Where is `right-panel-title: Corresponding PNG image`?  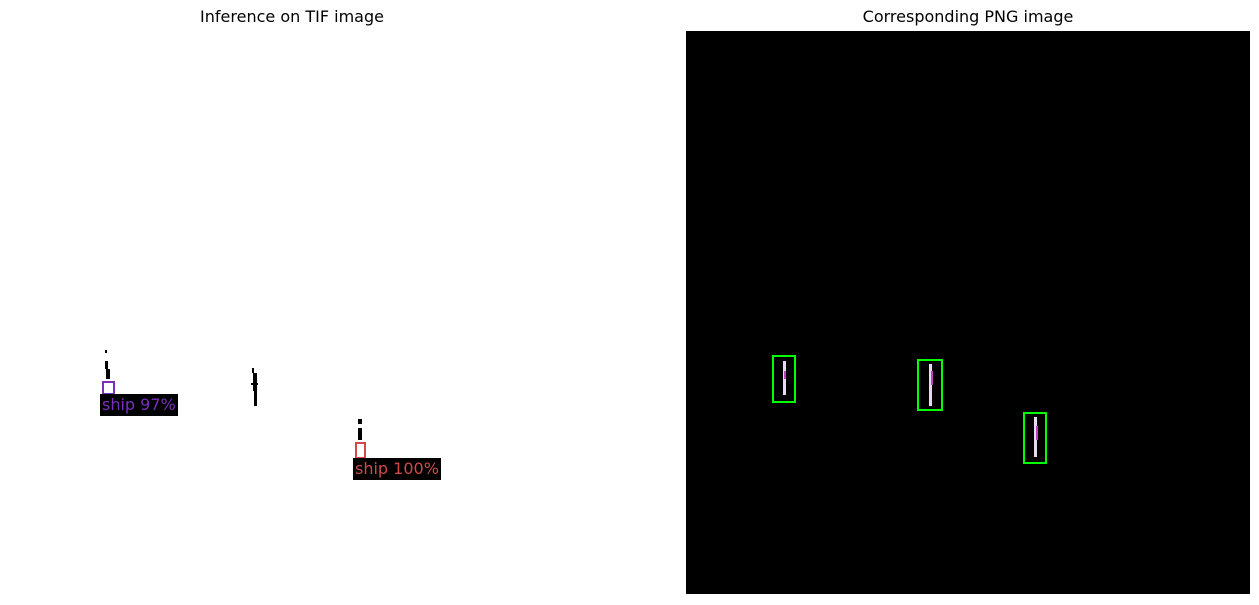
right-panel-title: Corresponding PNG image is located at coordinates (968, 16).